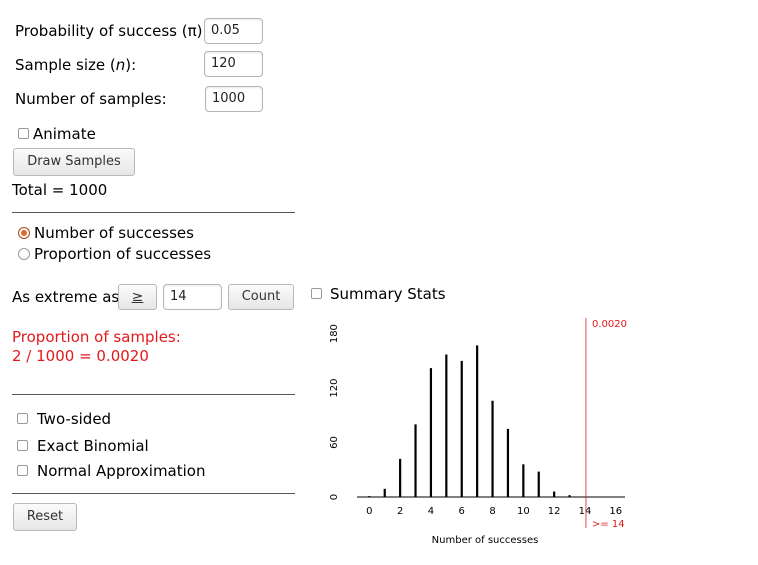  I want to click on normal-approximation-label: Normal Approximation, so click(121, 471).